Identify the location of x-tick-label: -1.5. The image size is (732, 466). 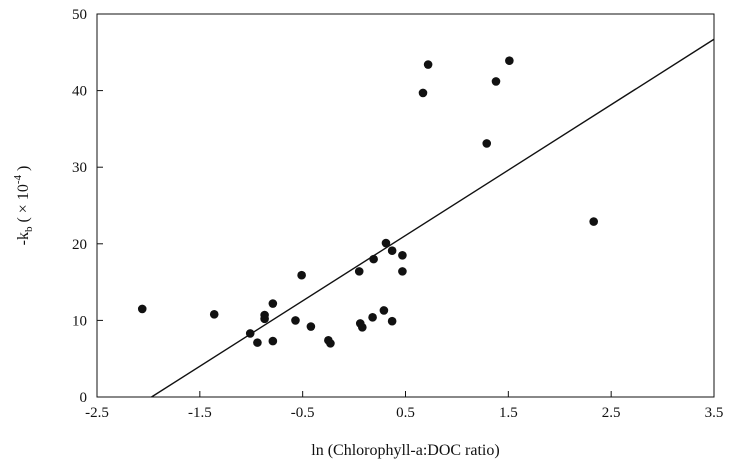
(200, 413).